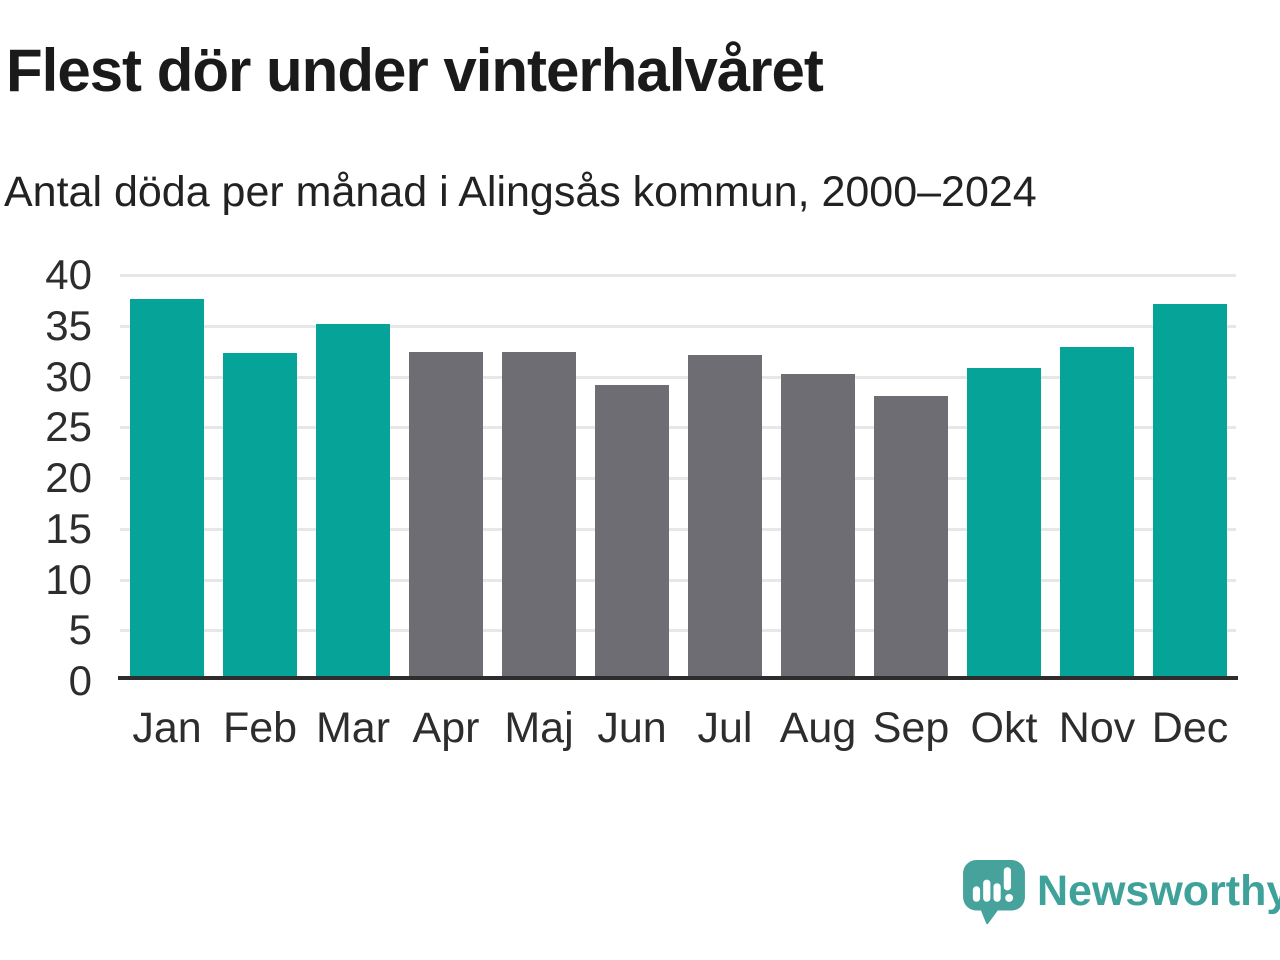 Image resolution: width=1280 pixels, height=960 pixels. What do you see at coordinates (80, 680) in the screenshot?
I see `y-tick-0: 0` at bounding box center [80, 680].